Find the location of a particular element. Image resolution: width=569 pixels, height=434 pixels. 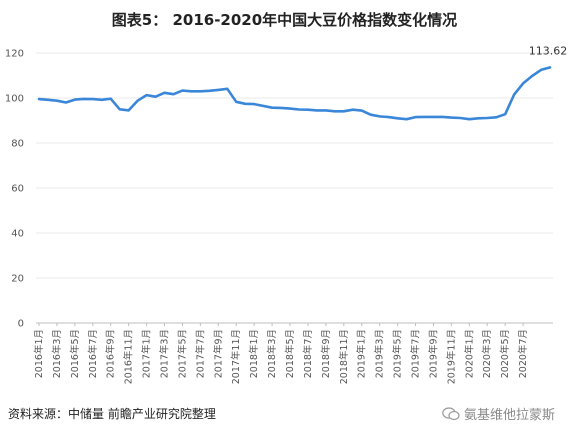

x-tick-label: 2019年9月 is located at coordinates (433, 353).